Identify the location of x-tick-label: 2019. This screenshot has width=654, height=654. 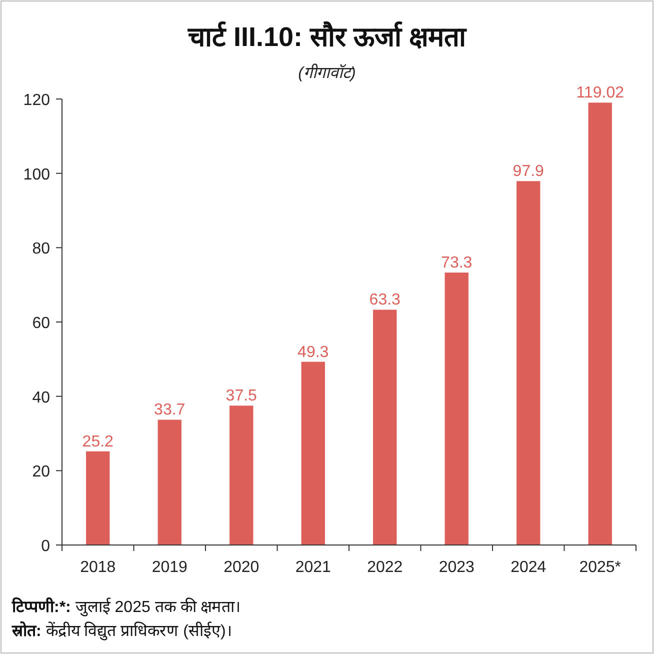
(170, 567).